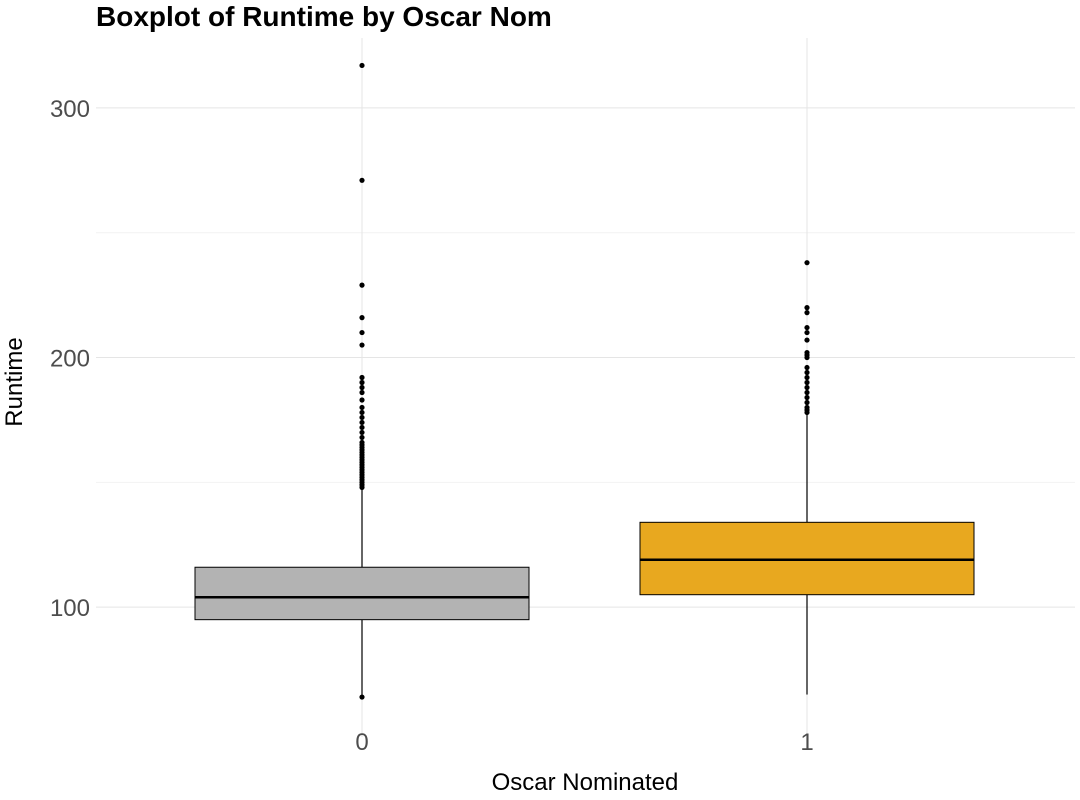 The image size is (1080, 800). I want to click on x-tick-label: 1, so click(806, 742).